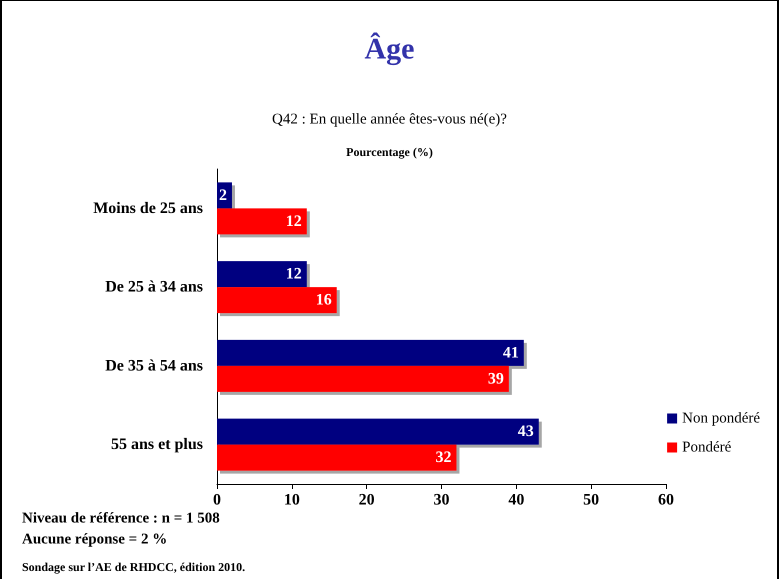 This screenshot has height=579, width=779. What do you see at coordinates (366, 500) in the screenshot?
I see `x-tick-label: 20` at bounding box center [366, 500].